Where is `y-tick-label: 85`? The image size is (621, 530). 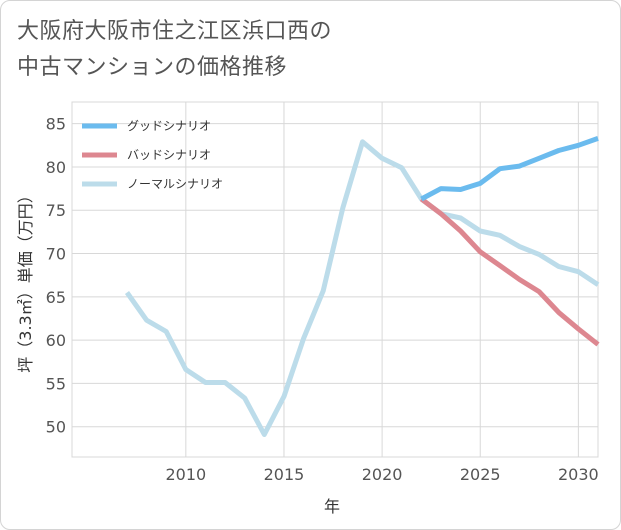
y-tick-label: 85 is located at coordinates (56, 124).